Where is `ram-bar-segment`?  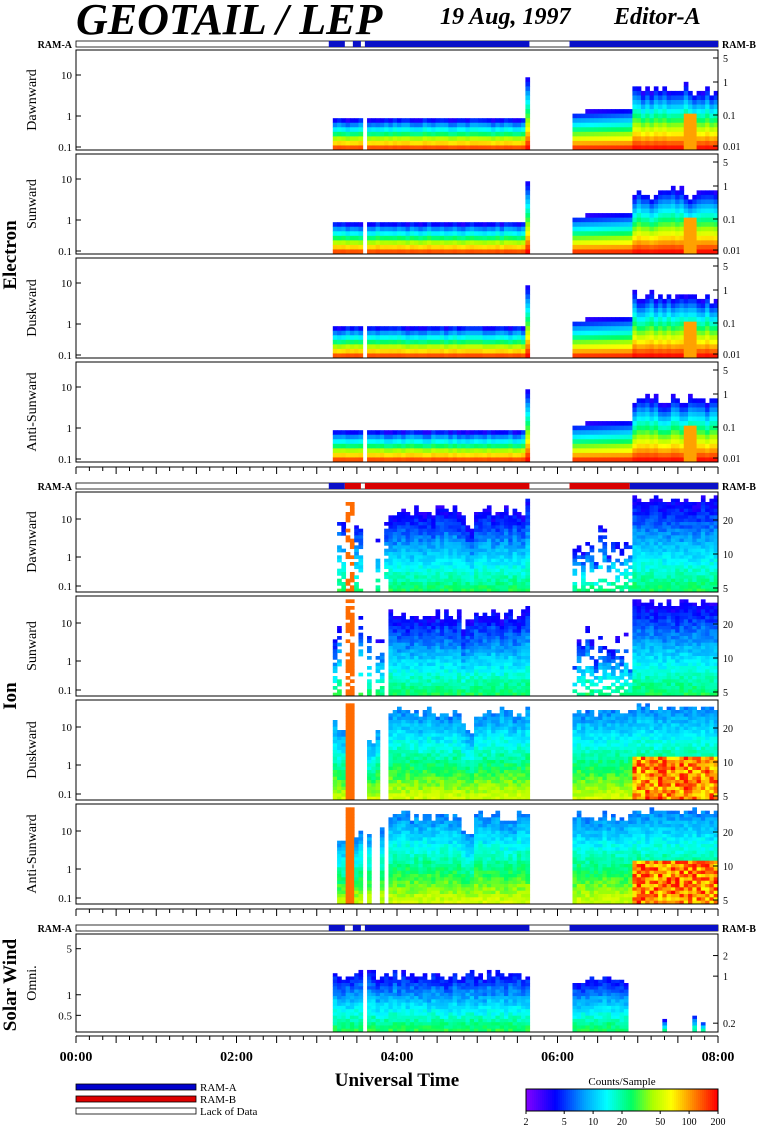
ram-bar-segment is located at coordinates (599, 486).